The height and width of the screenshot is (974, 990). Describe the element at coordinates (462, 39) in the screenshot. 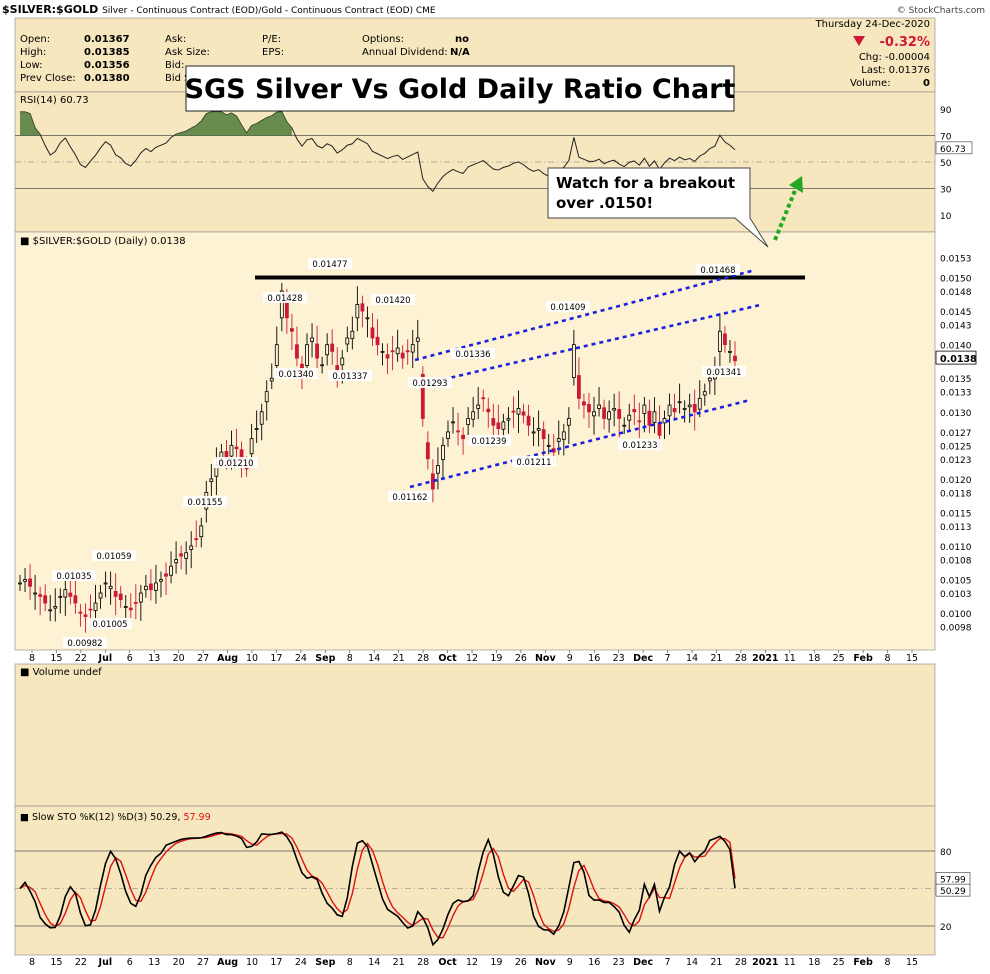

I see `options-value: no` at that location.